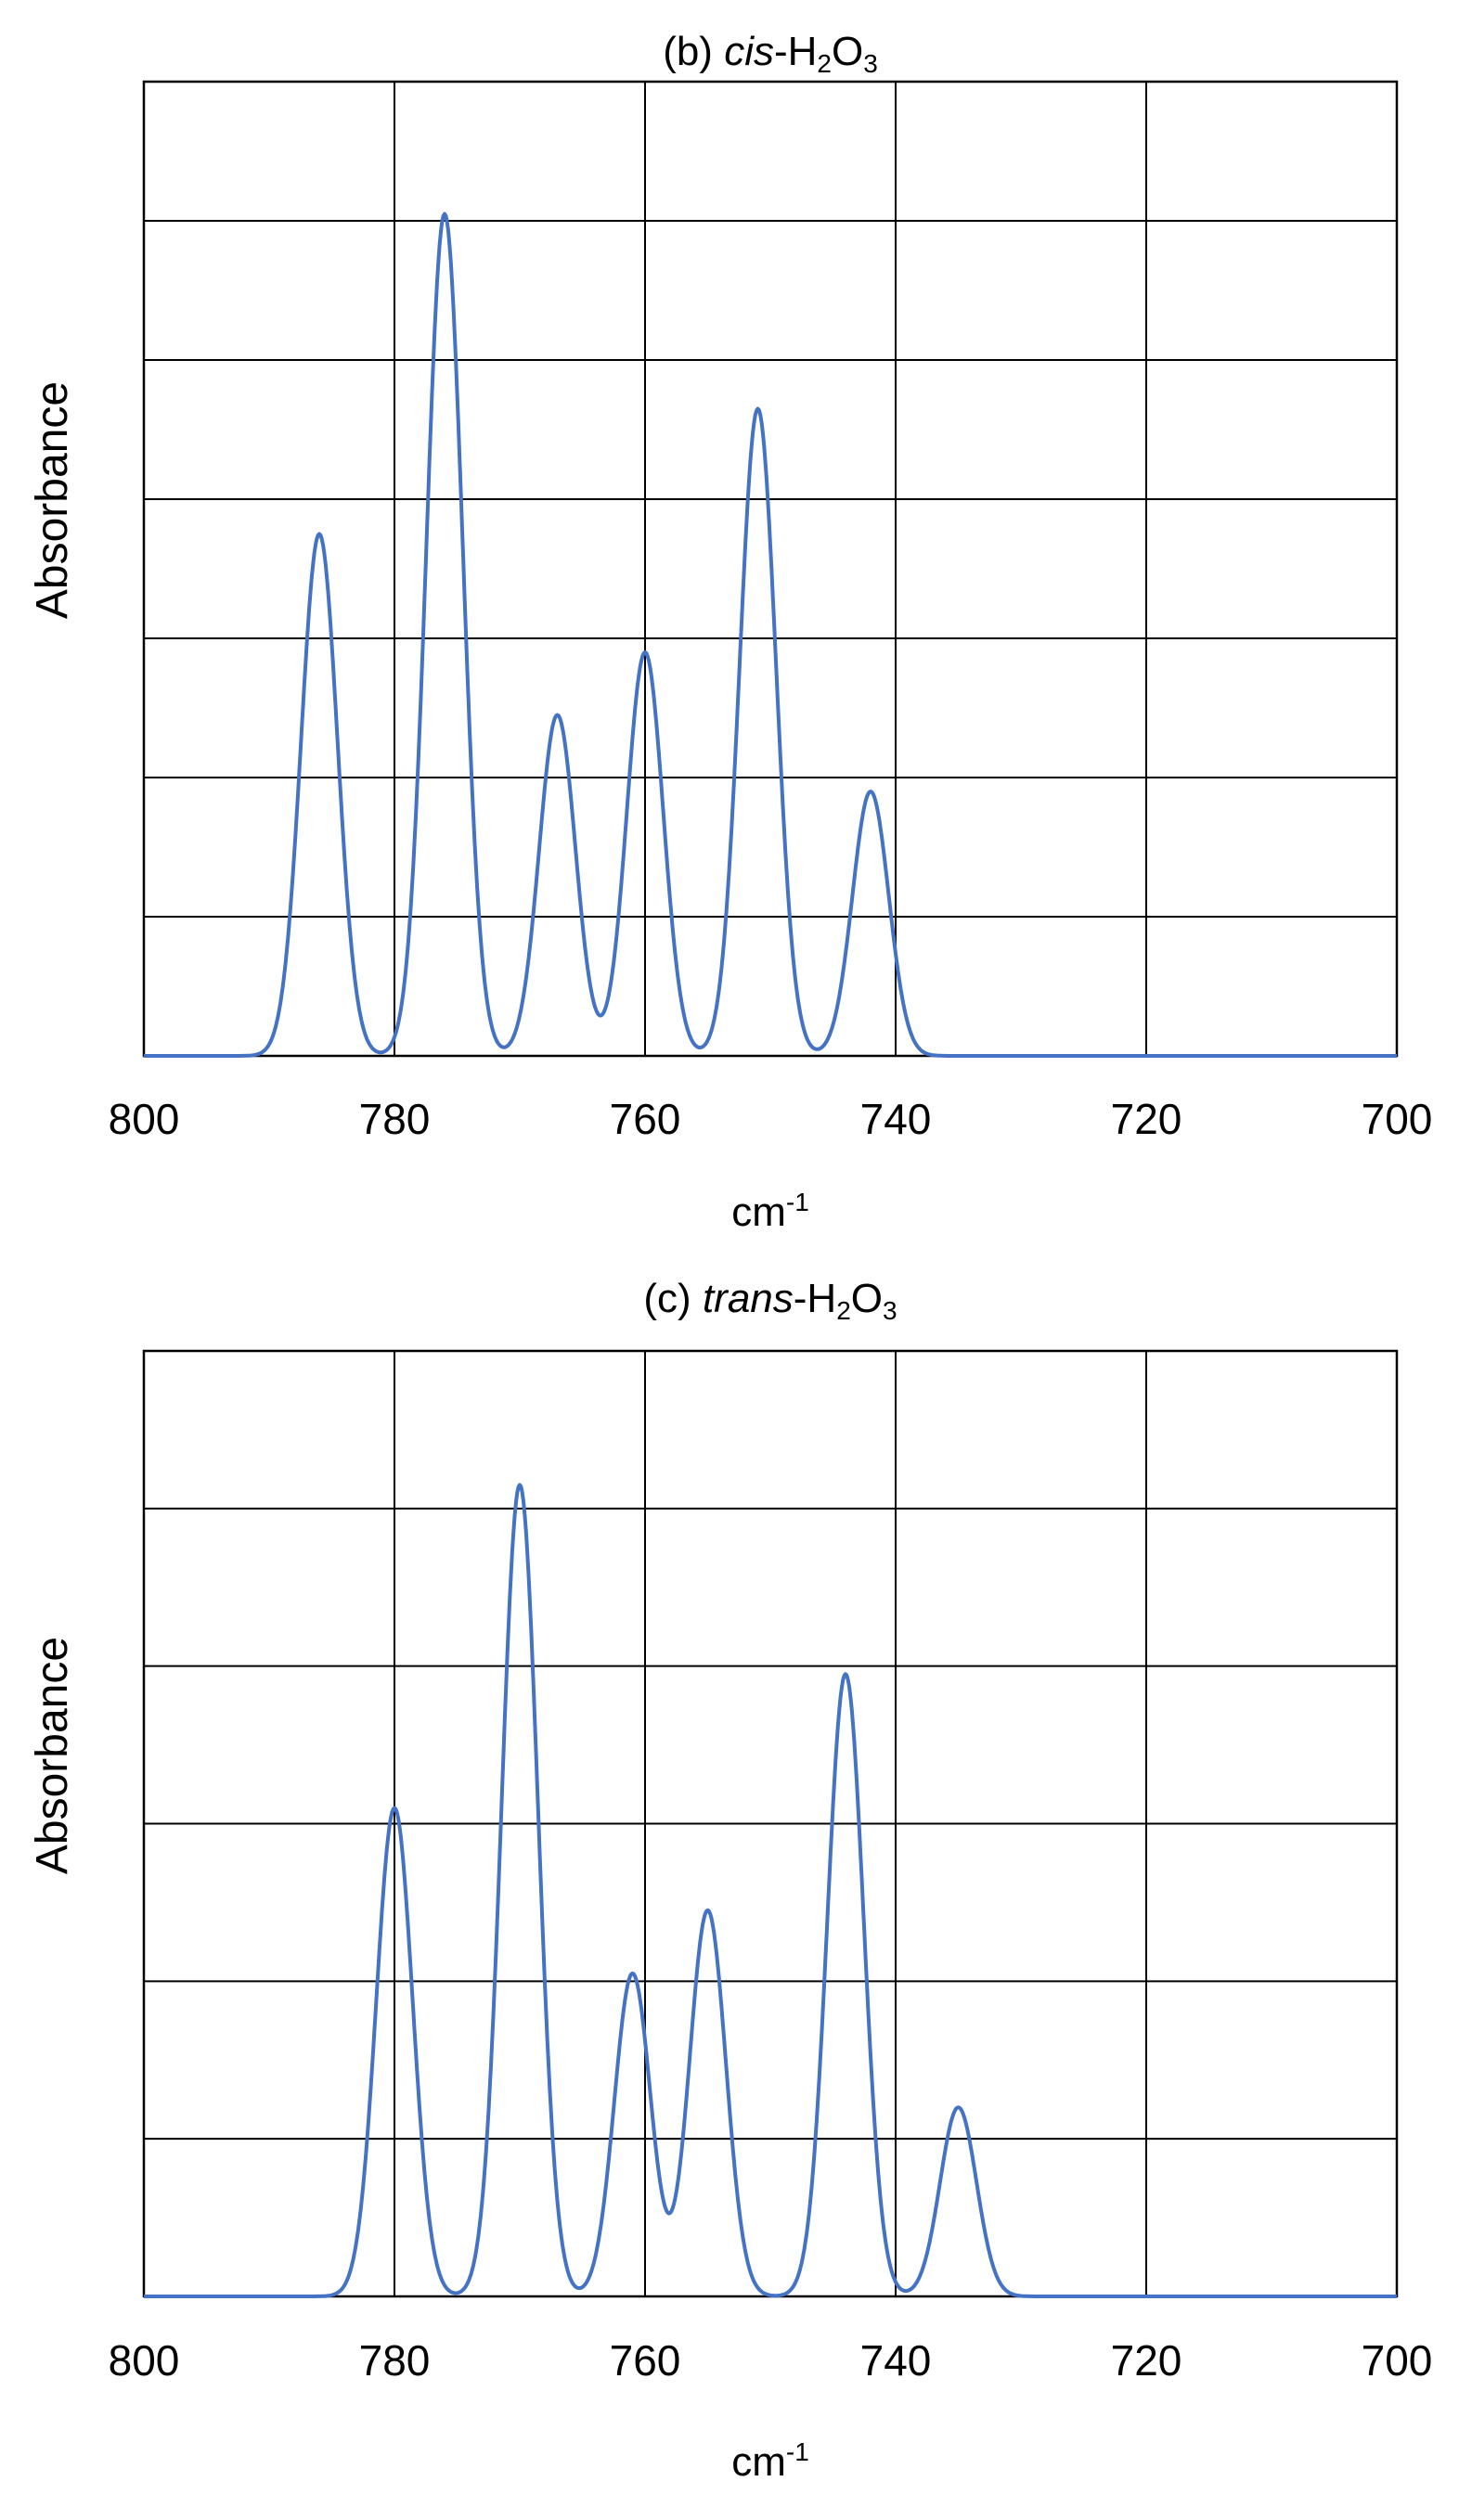  I want to click on chart-c-title: (c) trans-H2O3, so click(770, 1300).